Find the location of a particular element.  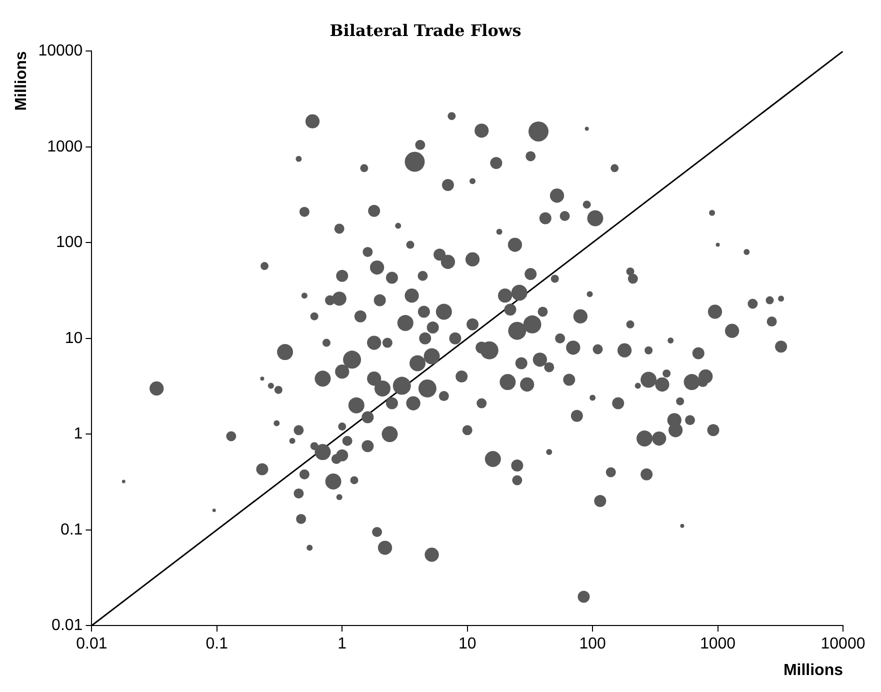

y-axis-title: Millions is located at coordinates (21, 81).